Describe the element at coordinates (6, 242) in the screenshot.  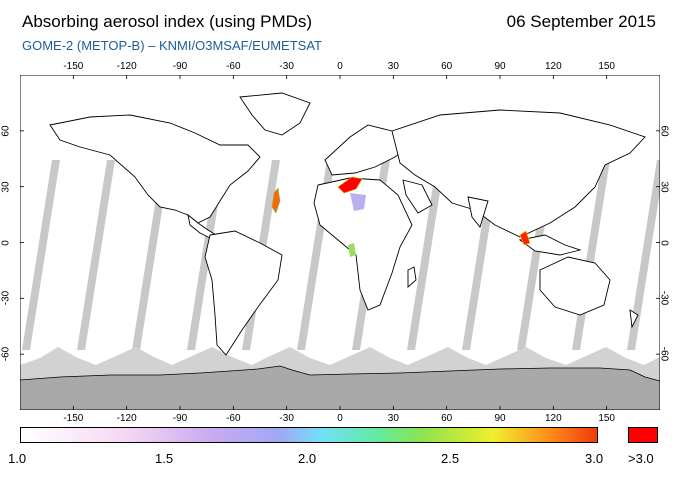
I see `lat-tick-label-left: 0` at that location.